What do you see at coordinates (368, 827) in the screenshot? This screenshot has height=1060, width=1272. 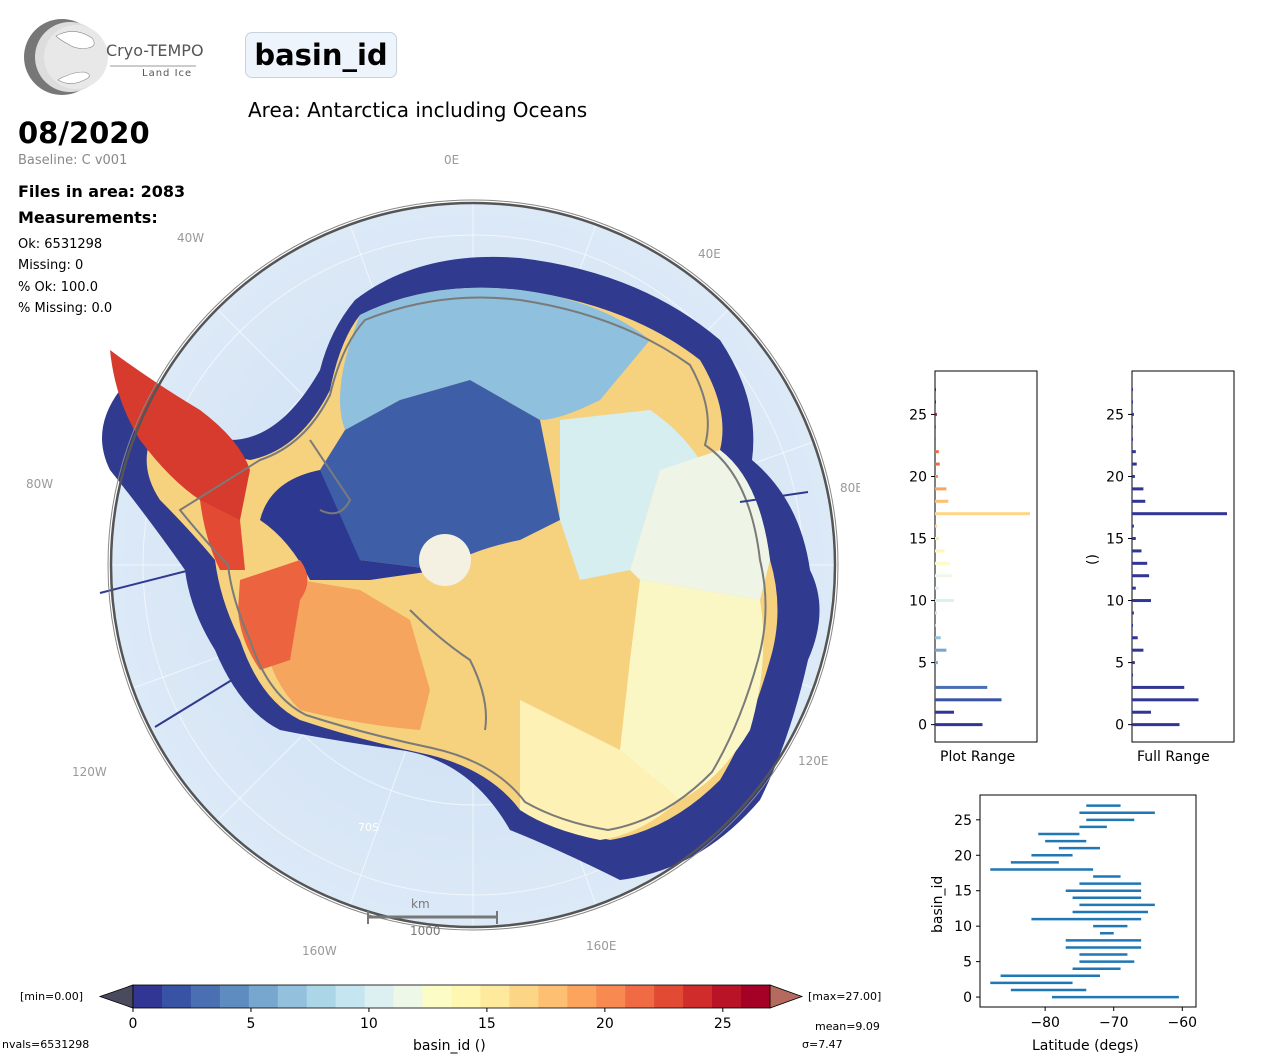 I see `latitude-label: 70S` at bounding box center [368, 827].